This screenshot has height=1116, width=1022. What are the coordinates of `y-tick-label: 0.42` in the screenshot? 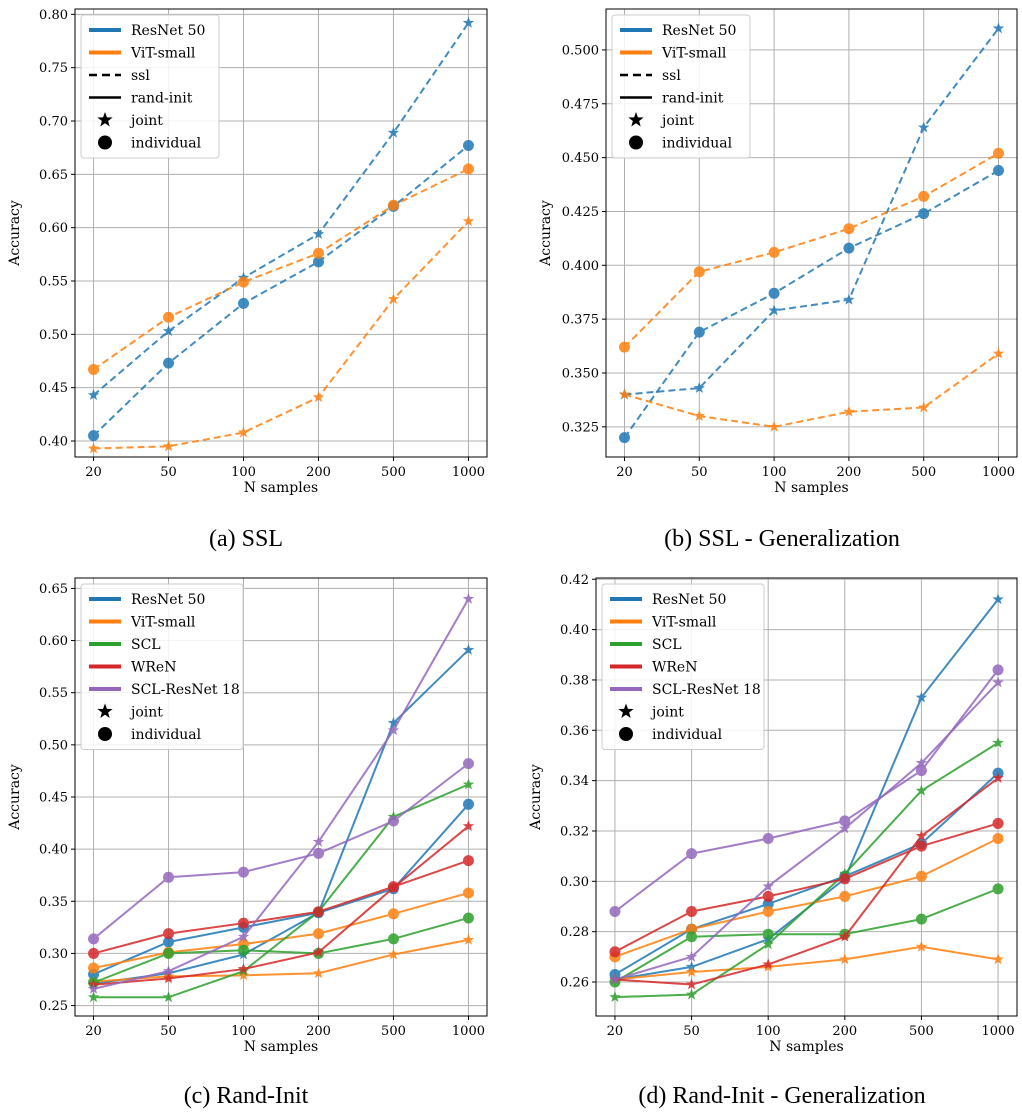 It's located at (574, 580).